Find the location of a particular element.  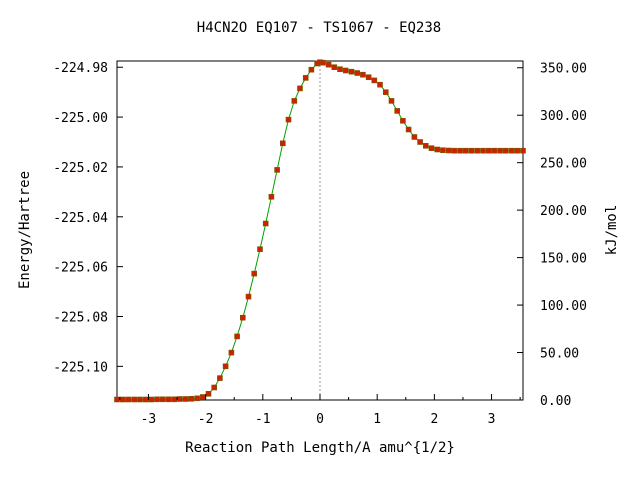

x-tick-label: -2 is located at coordinates (206, 419).